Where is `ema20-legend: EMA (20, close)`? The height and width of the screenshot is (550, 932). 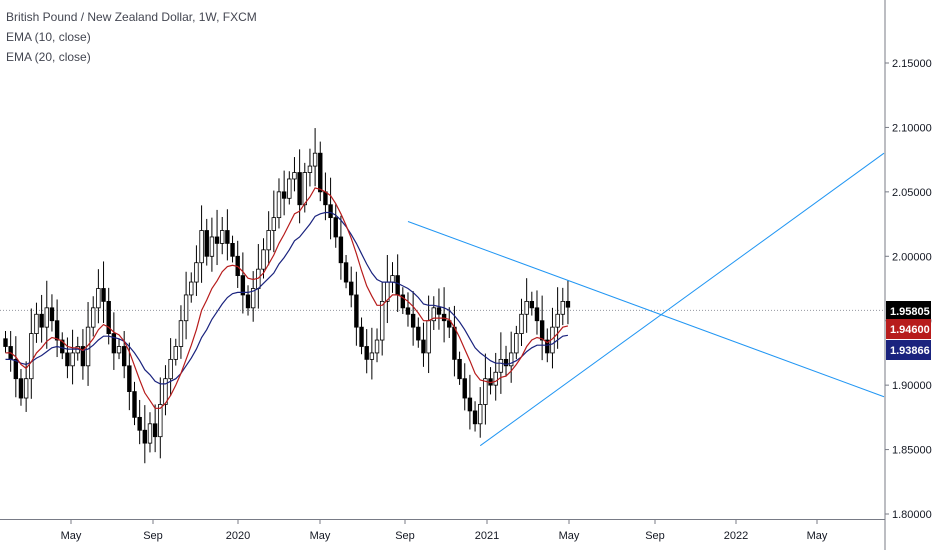
ema20-legend: EMA (20, close) is located at coordinates (48, 57).